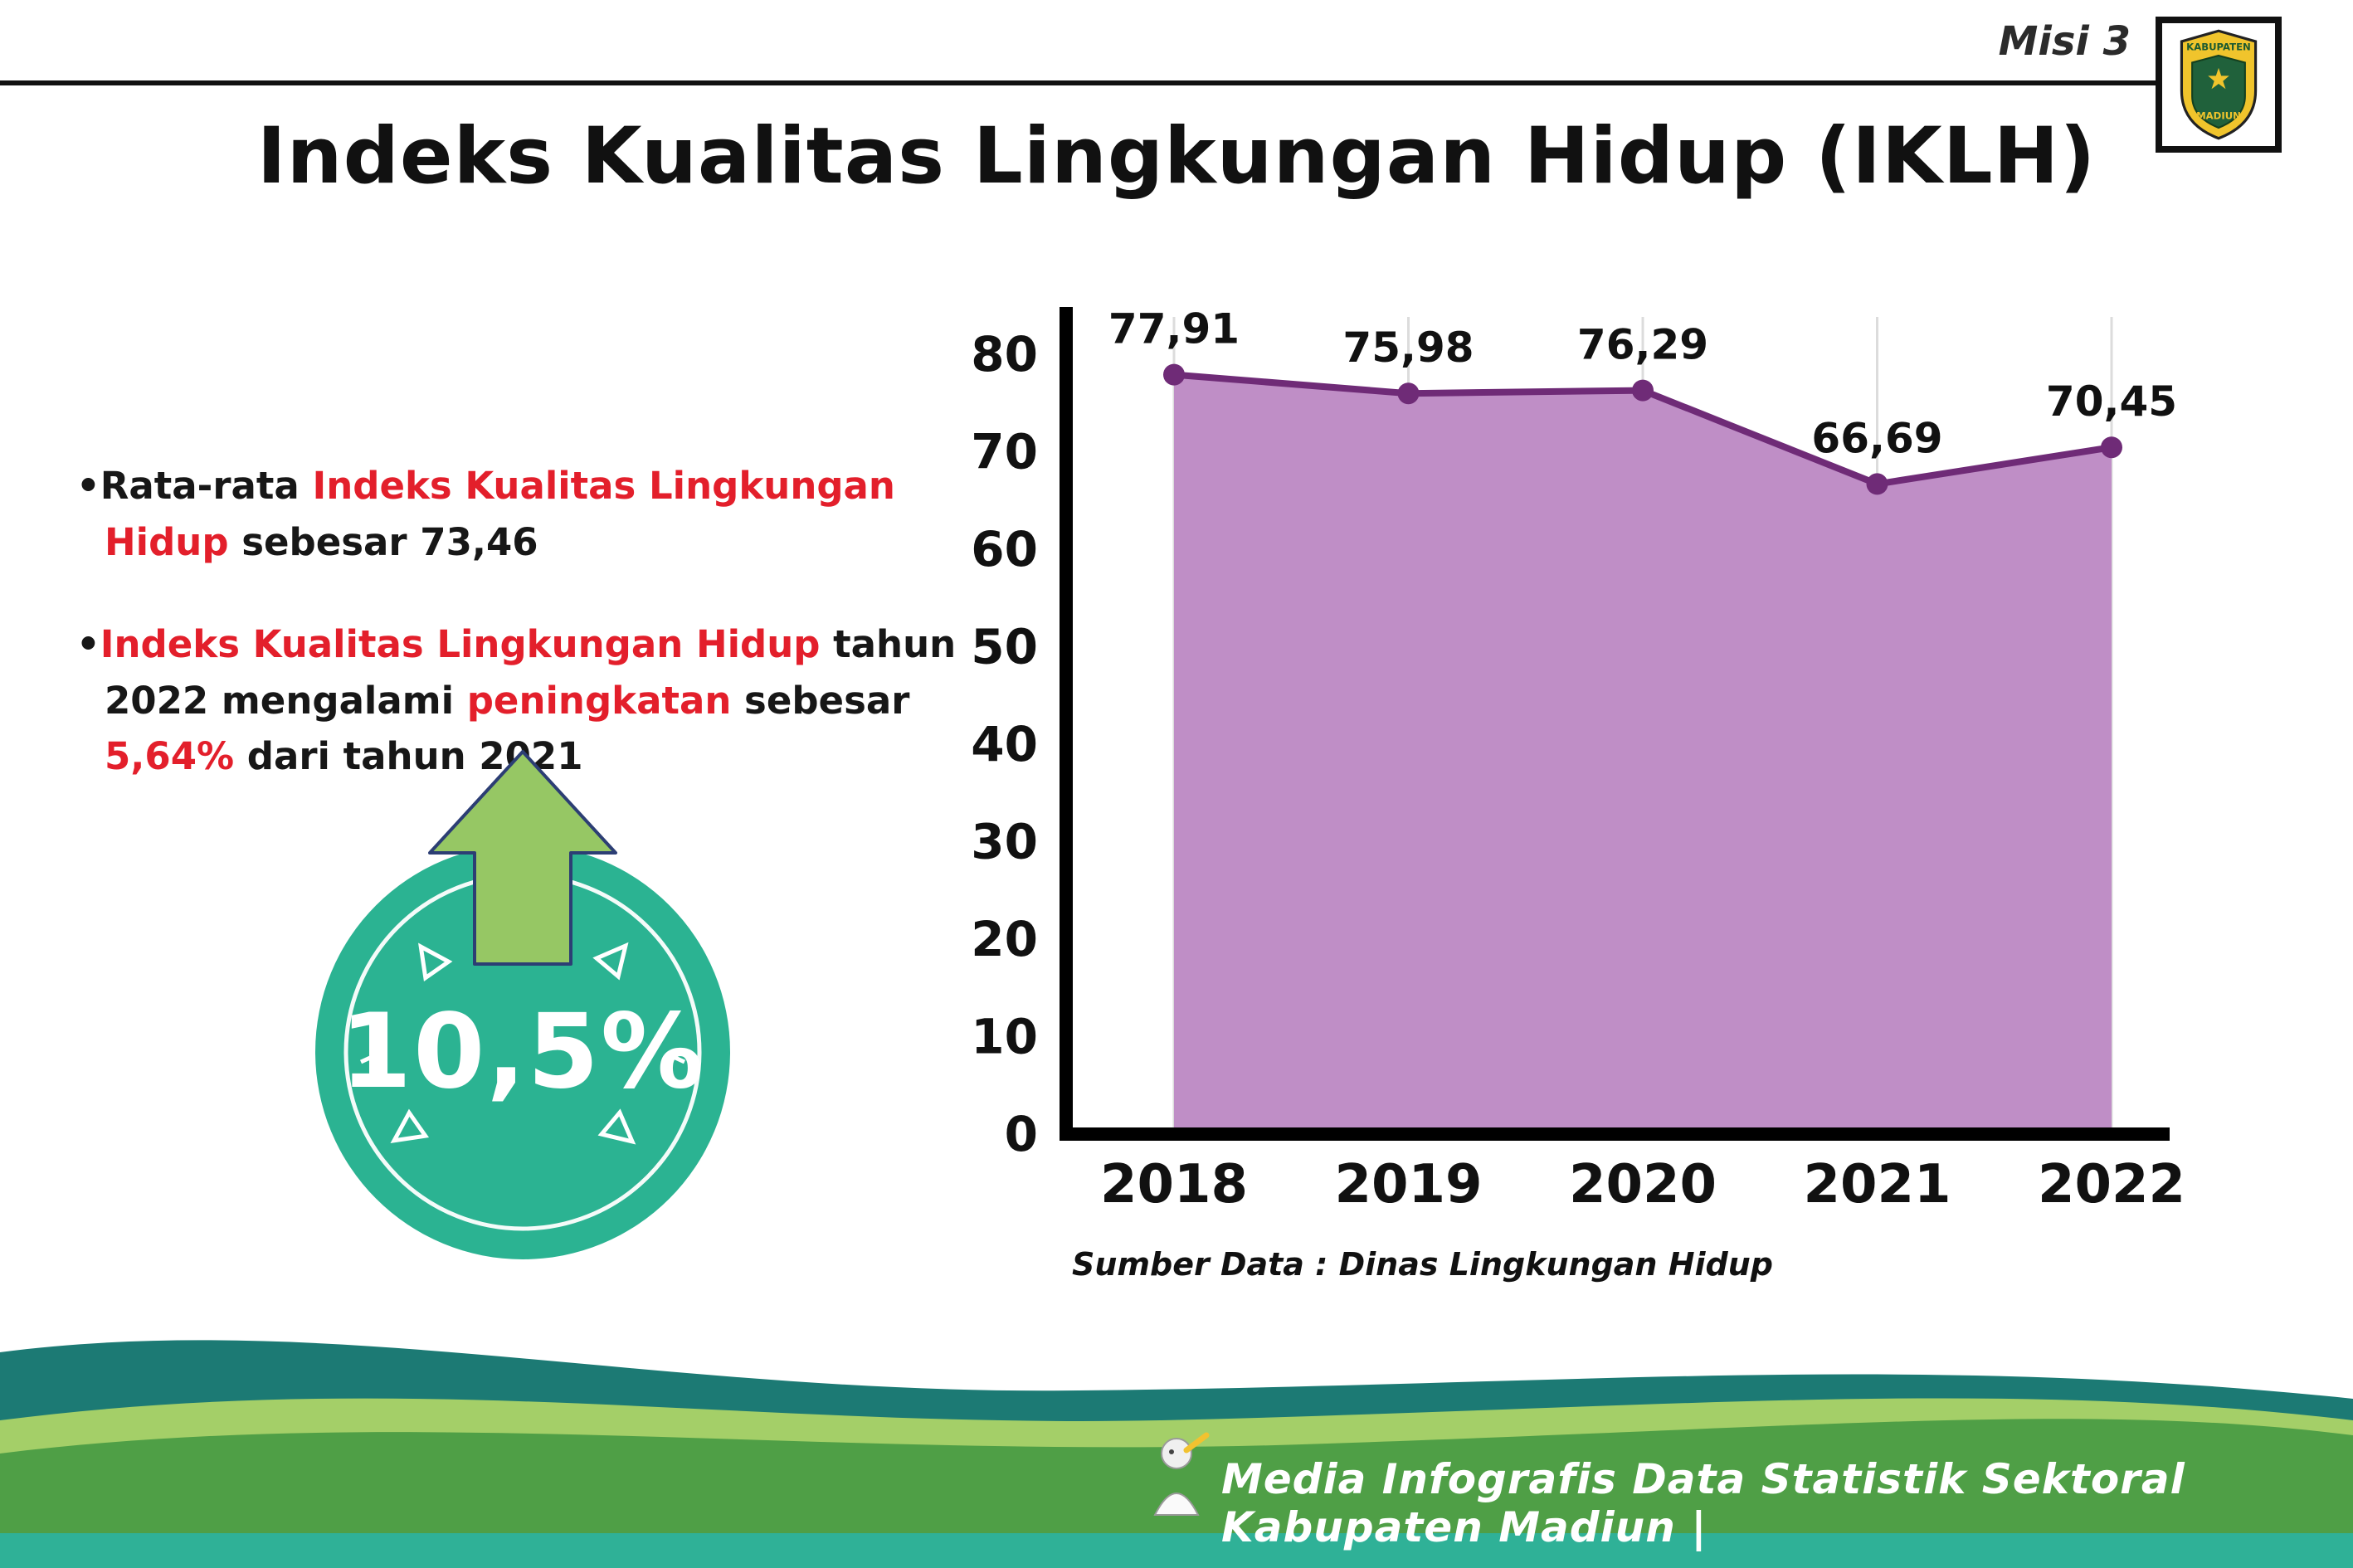 This screenshot has width=2353, height=1568. What do you see at coordinates (1422, 1264) in the screenshot?
I see `data-source: Sumber Data : Dinas Lingkungan Hidup` at bounding box center [1422, 1264].